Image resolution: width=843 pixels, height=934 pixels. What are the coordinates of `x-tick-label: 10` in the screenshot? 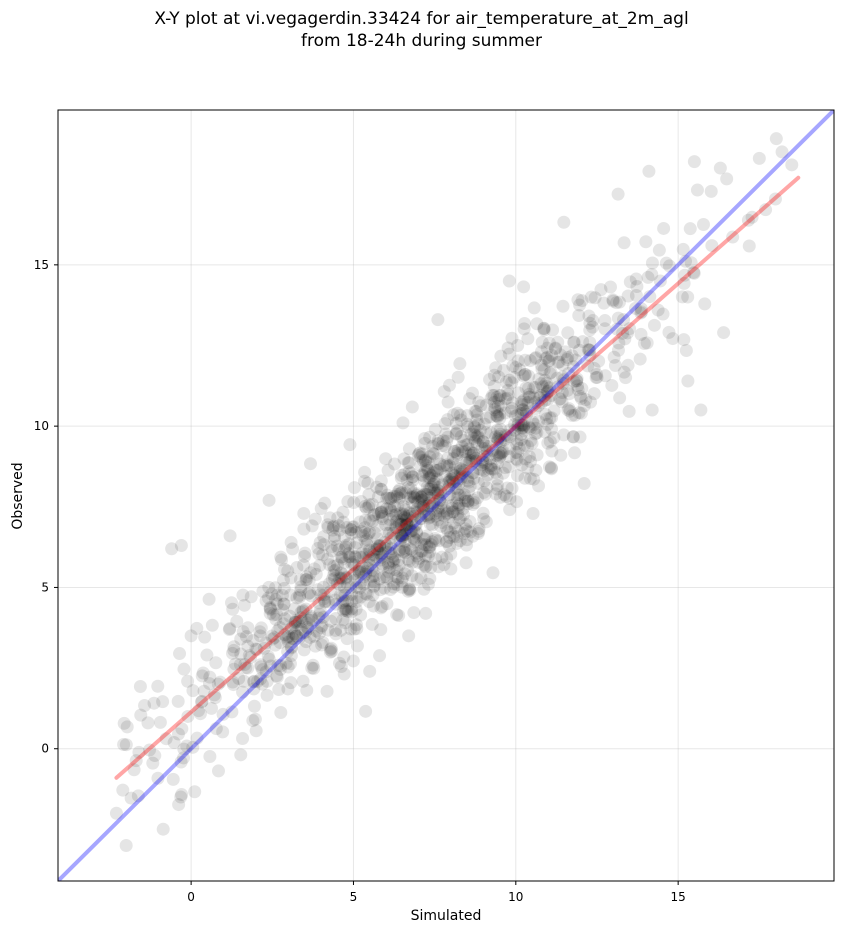 It's located at (515, 897).